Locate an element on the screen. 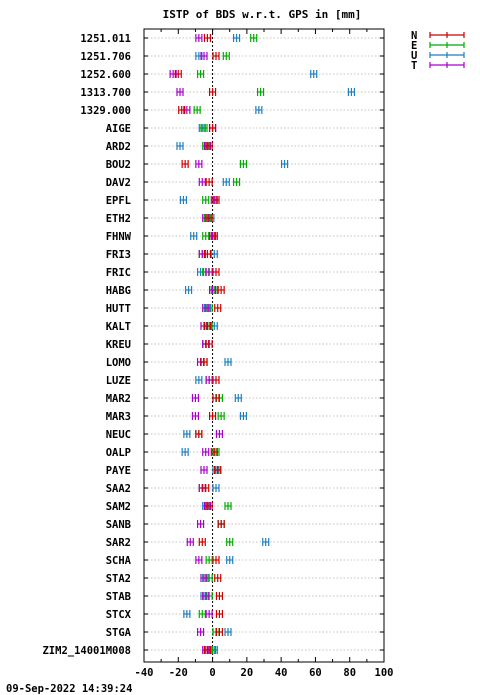 The image size is (480, 695). marker-N-NEUC is located at coordinates (199, 434).